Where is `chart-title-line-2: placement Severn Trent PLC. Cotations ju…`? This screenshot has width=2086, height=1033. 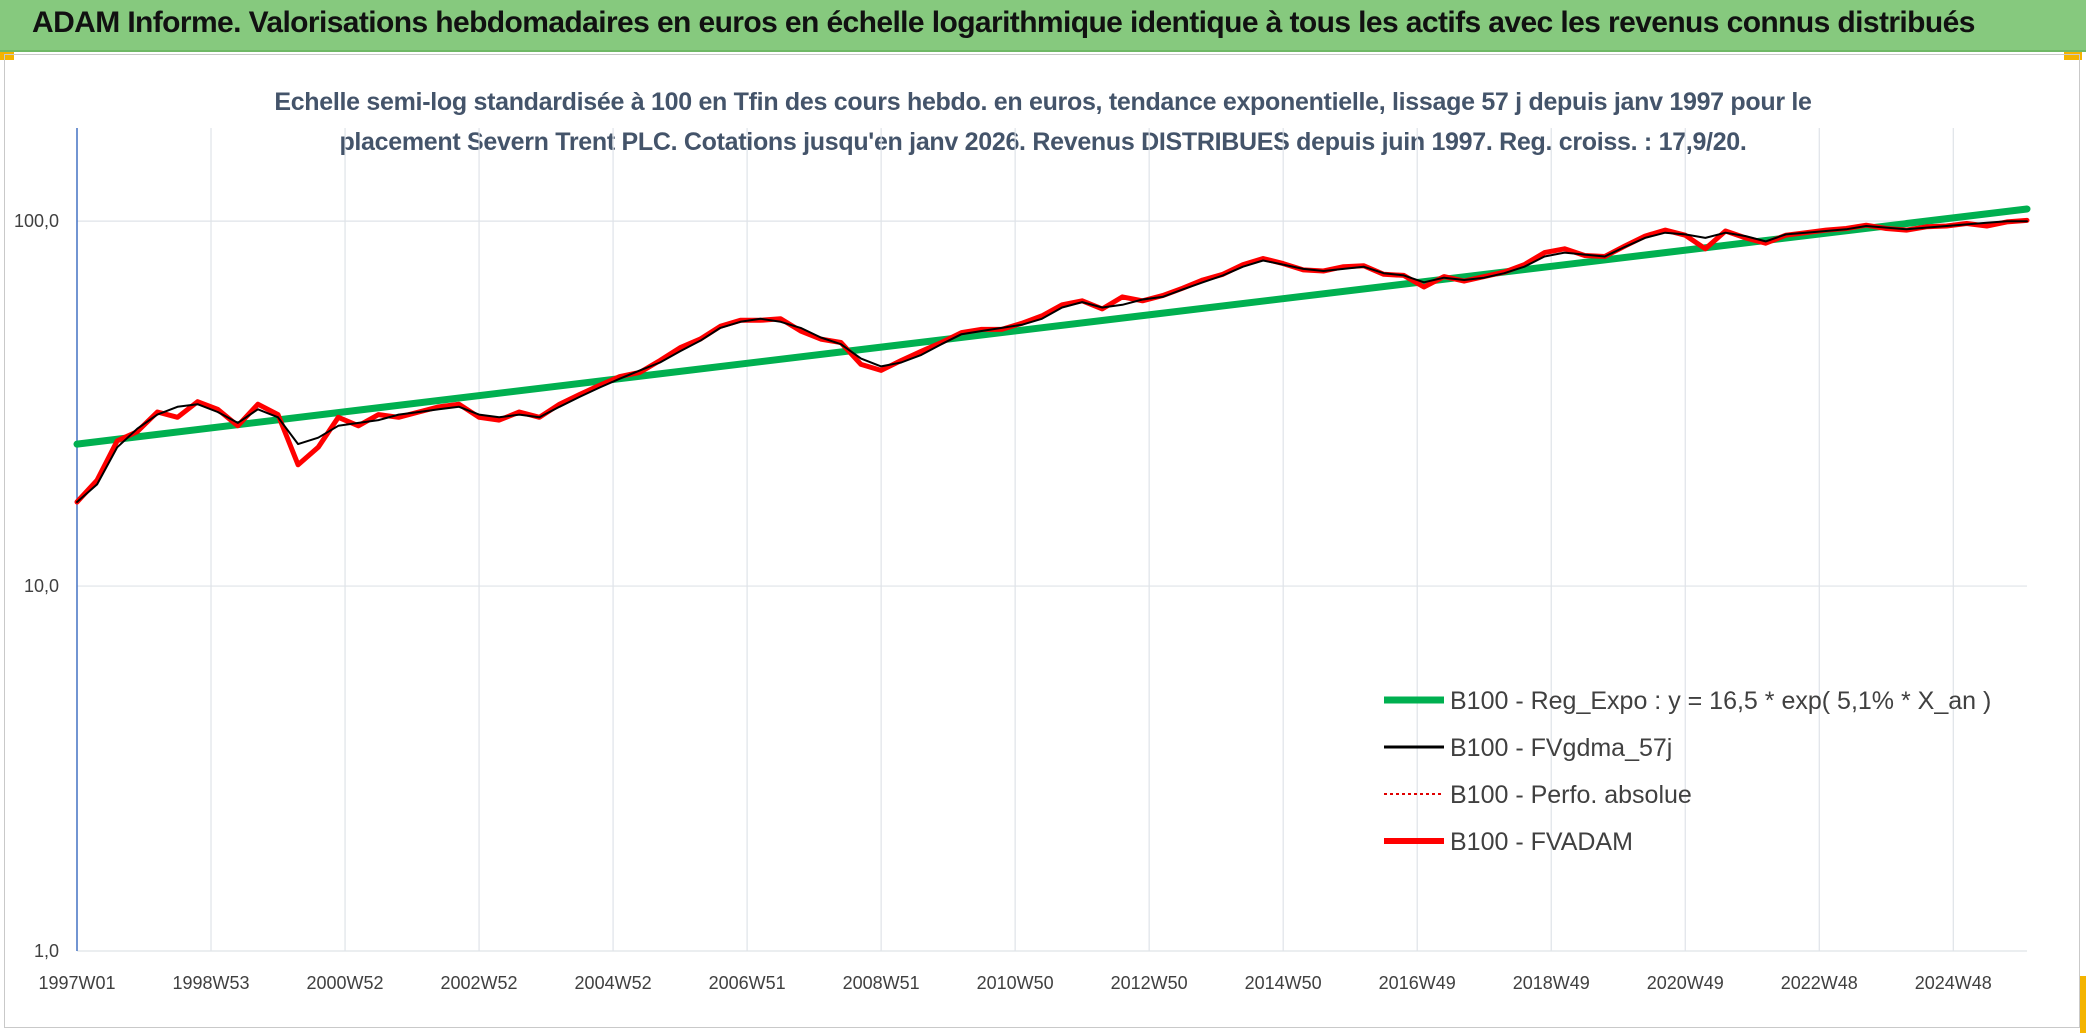 chart-title-line-2: placement Severn Trent PLC. Cotations ju… is located at coordinates (1043, 142).